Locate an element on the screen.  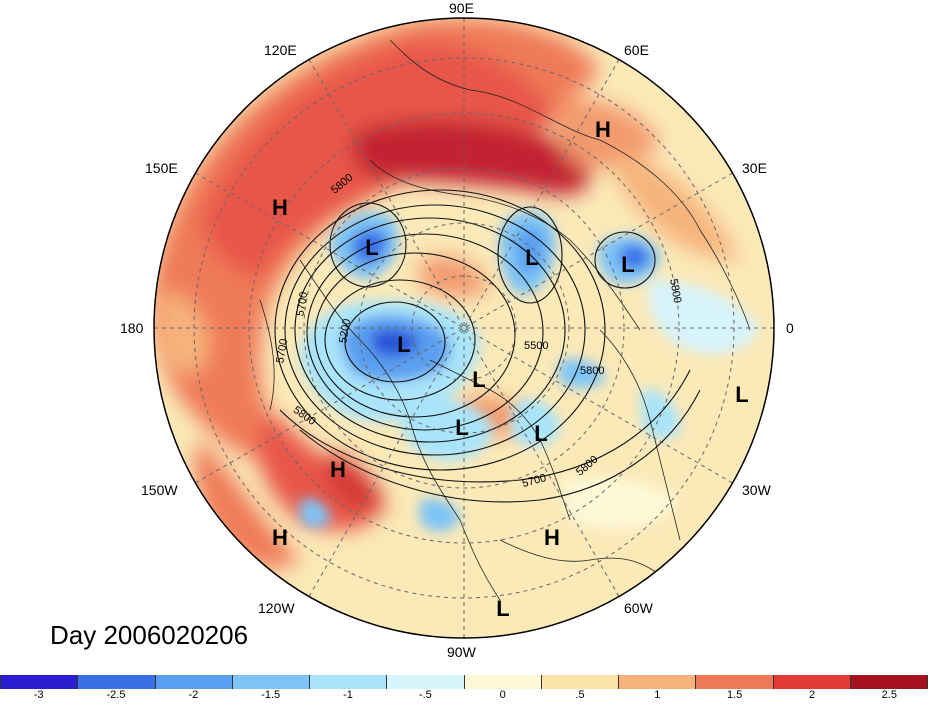
longitude-label-90w: 90W is located at coordinates (461, 652).